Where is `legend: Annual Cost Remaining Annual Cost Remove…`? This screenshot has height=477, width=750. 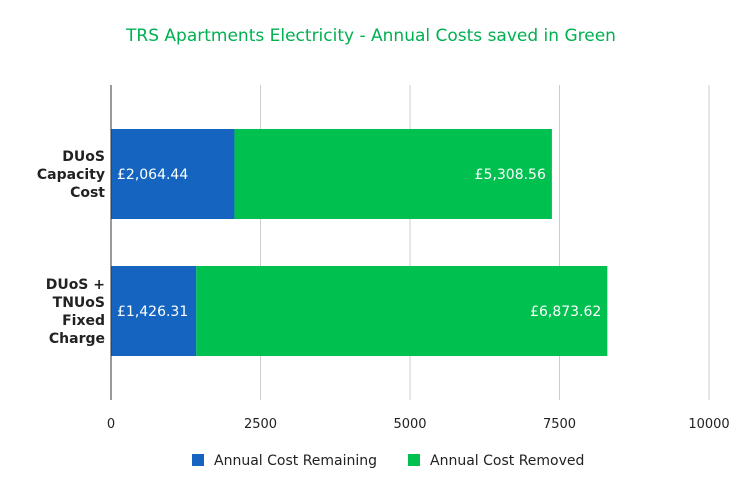 legend: Annual Cost Remaining Annual Cost Remove… is located at coordinates (388, 461).